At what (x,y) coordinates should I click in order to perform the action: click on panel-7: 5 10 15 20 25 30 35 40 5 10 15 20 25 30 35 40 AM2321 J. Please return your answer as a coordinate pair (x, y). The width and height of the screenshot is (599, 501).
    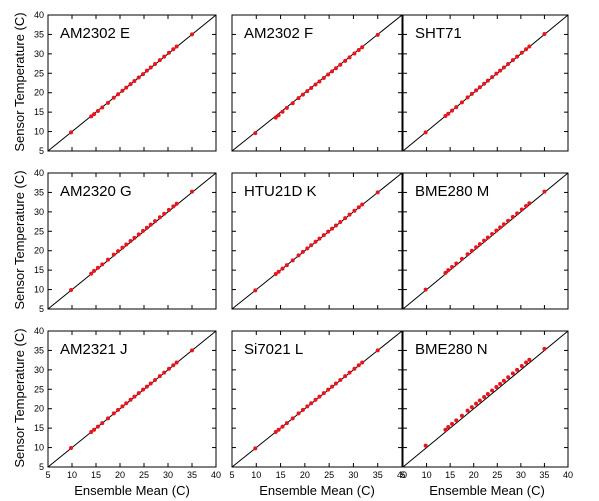
    Looking at the image, I should click on (127, 403).